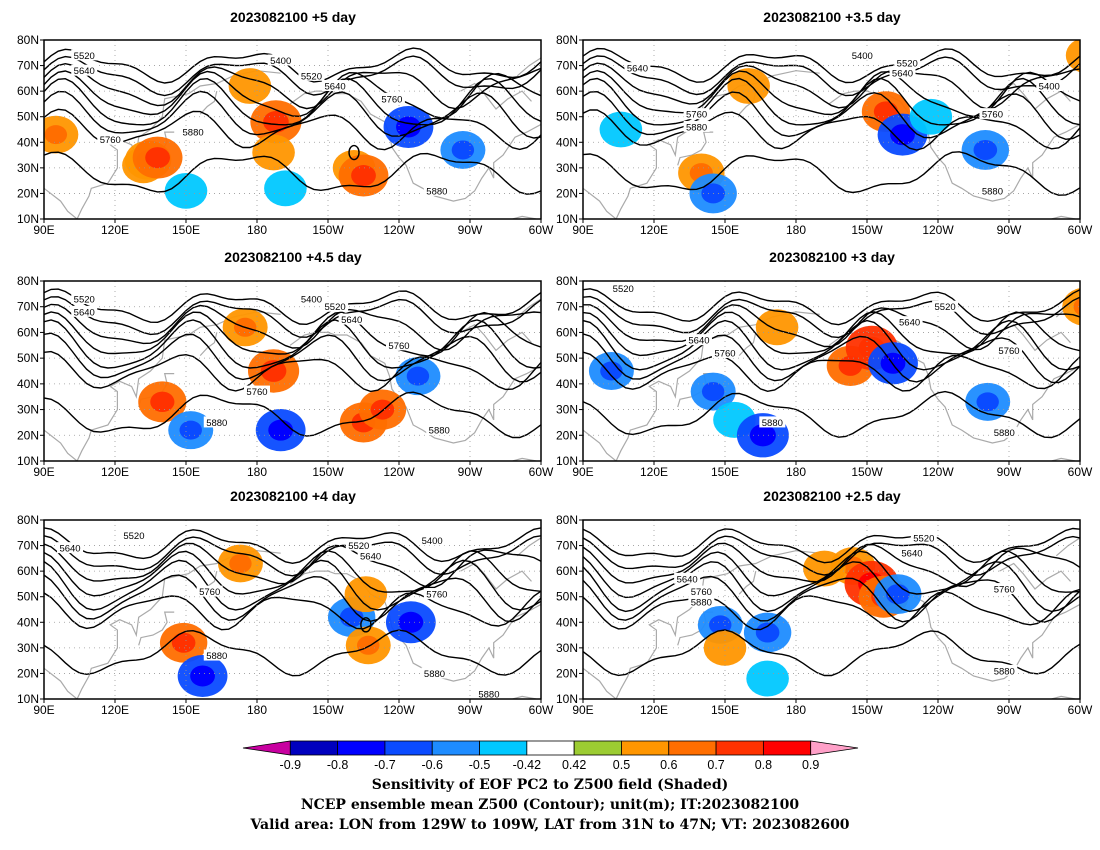 The height and width of the screenshot is (850, 1100). What do you see at coordinates (832, 17) in the screenshot?
I see `panel-title: 2023082100 +3.5 day` at bounding box center [832, 17].